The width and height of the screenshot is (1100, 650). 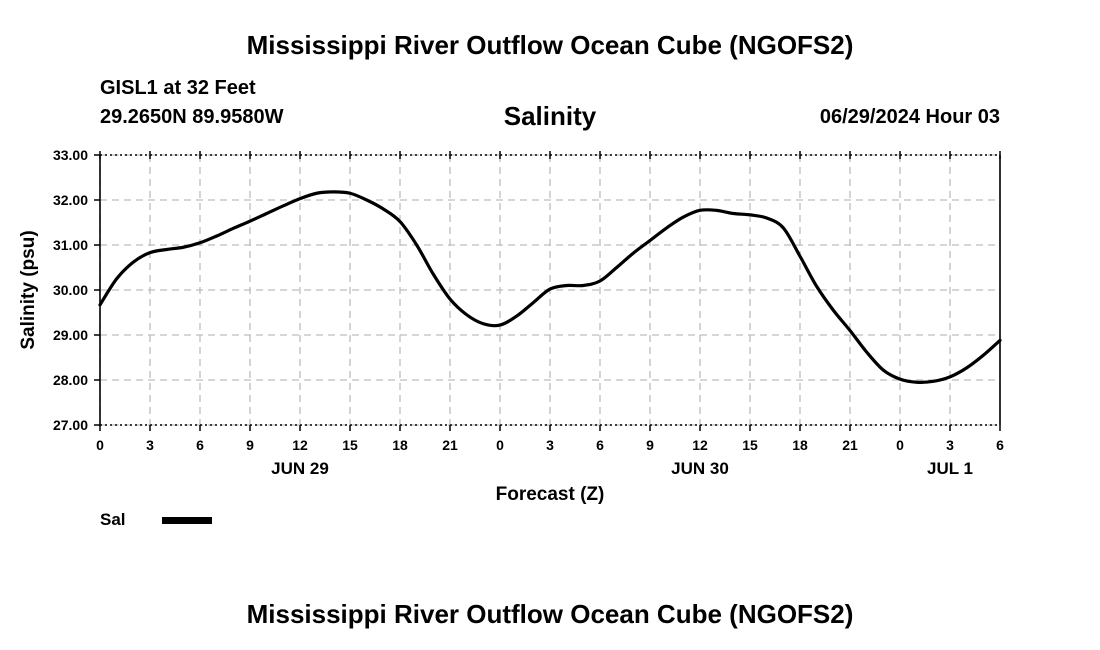 What do you see at coordinates (113, 519) in the screenshot?
I see `legend-label: Sal` at bounding box center [113, 519].